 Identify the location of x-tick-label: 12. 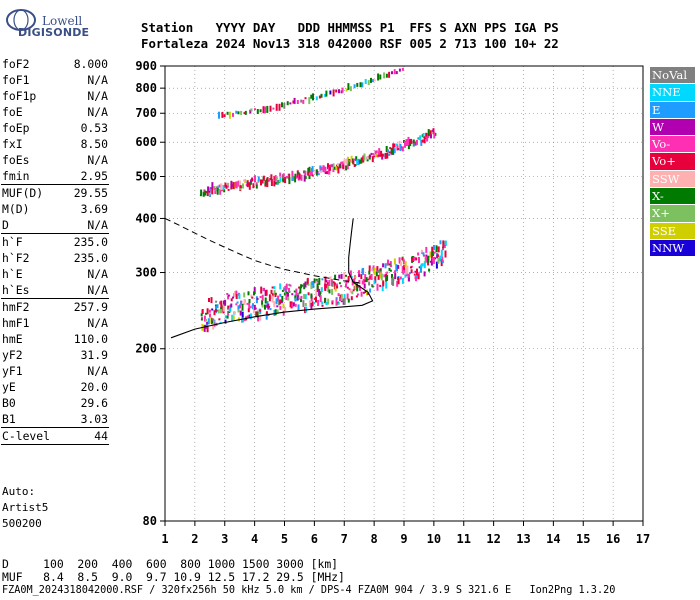
(493, 539).